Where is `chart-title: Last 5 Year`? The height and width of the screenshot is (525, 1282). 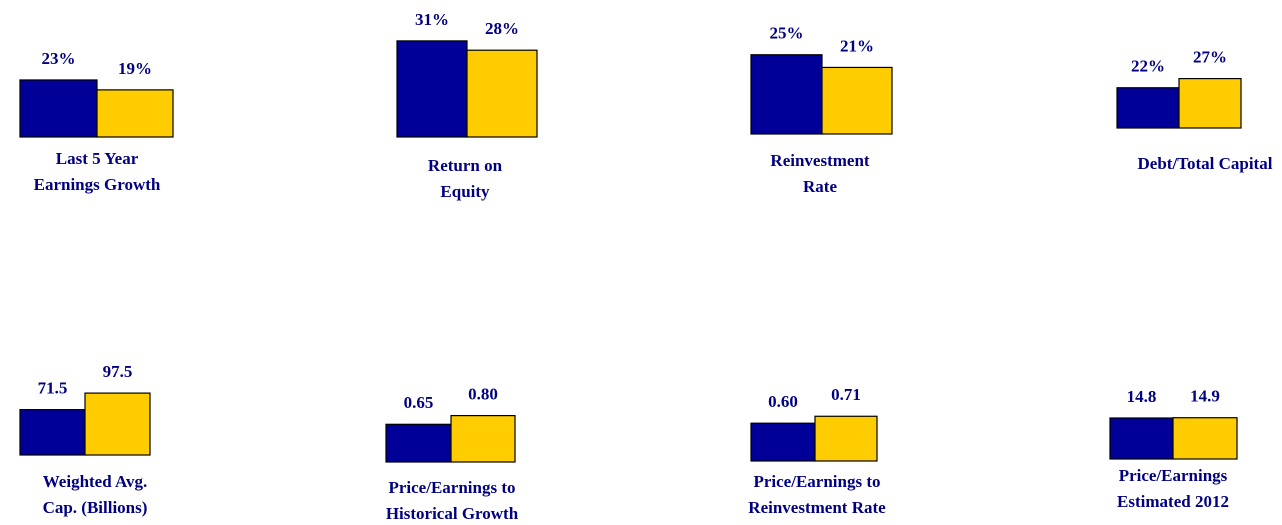
chart-title: Last 5 Year is located at coordinates (97, 158).